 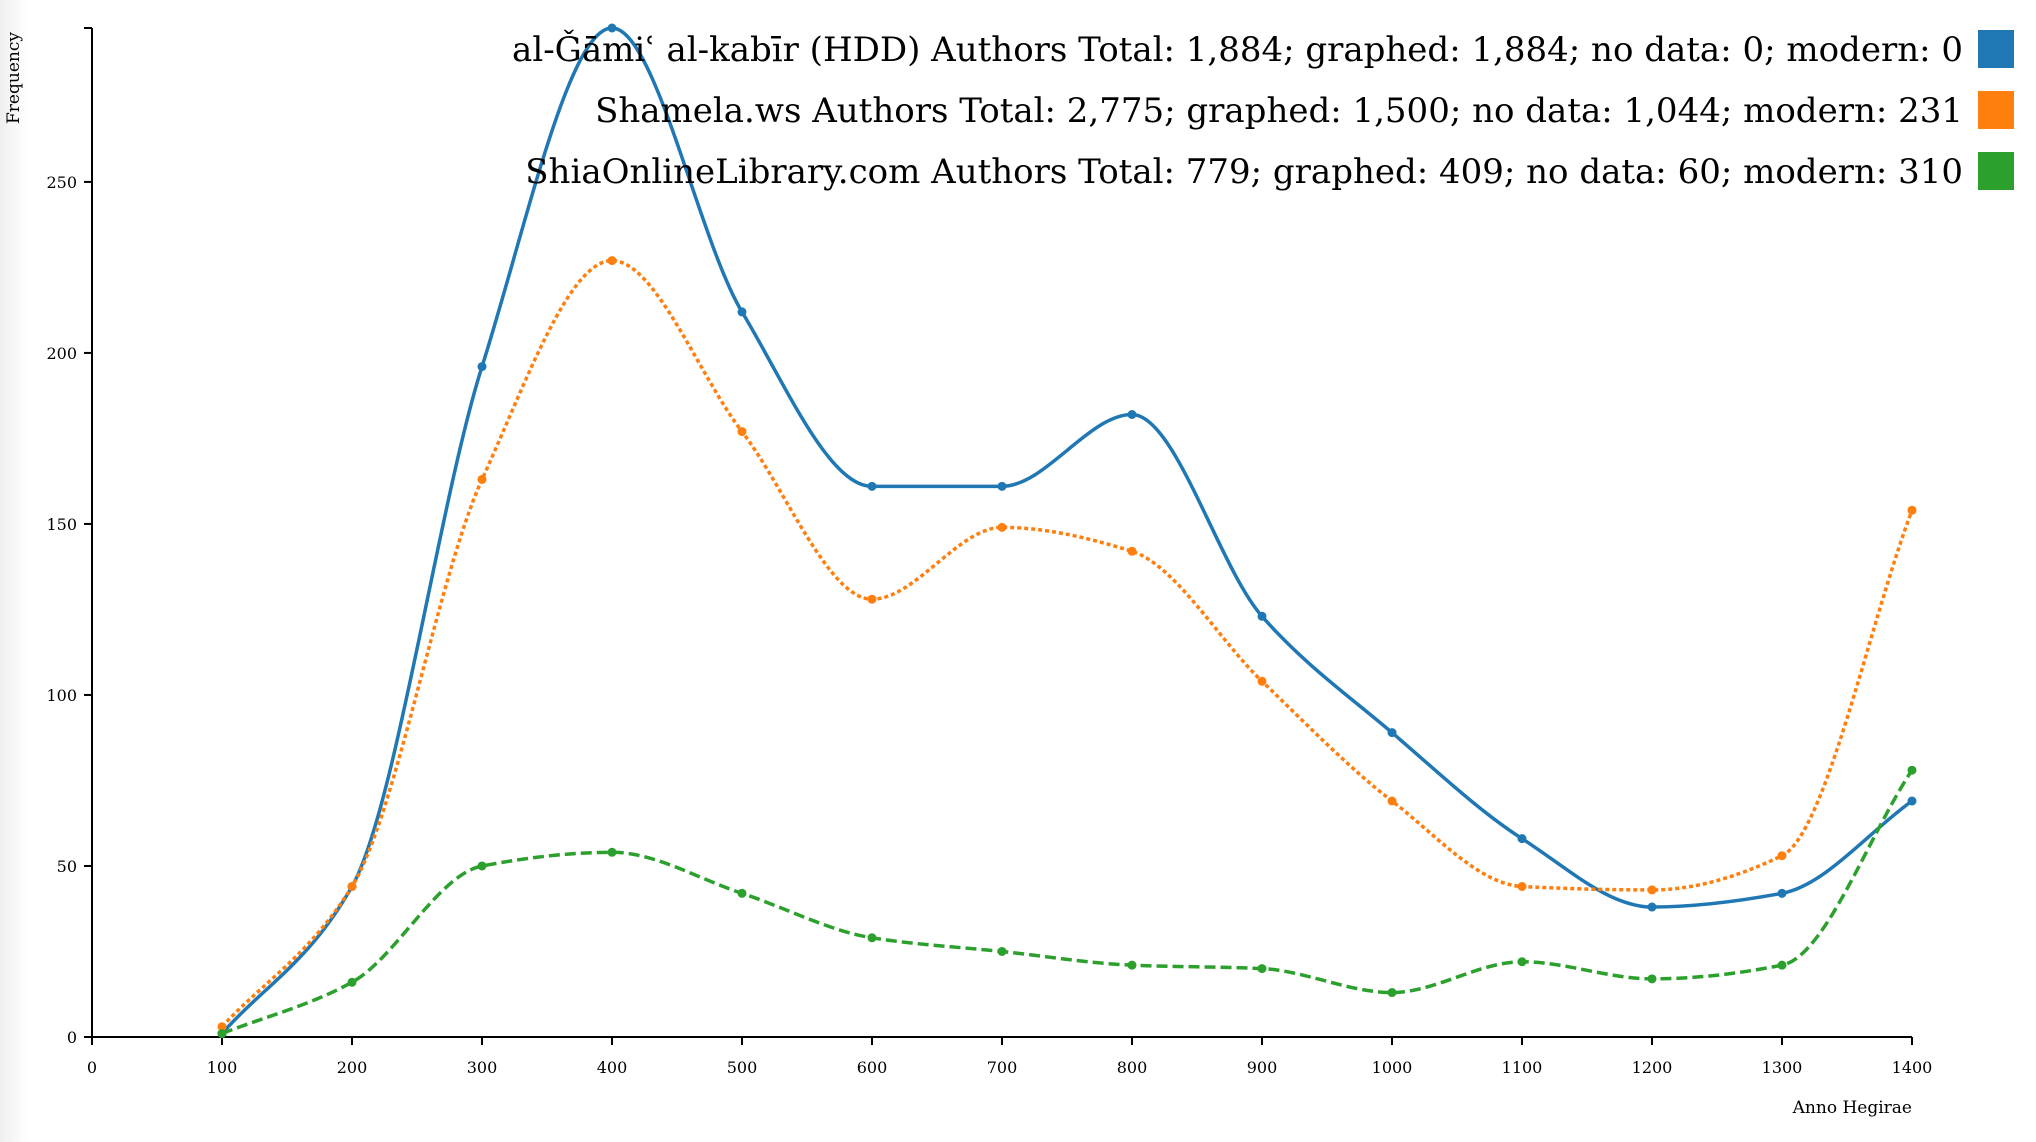 I want to click on x-tick-label: 300, so click(x=482, y=1067).